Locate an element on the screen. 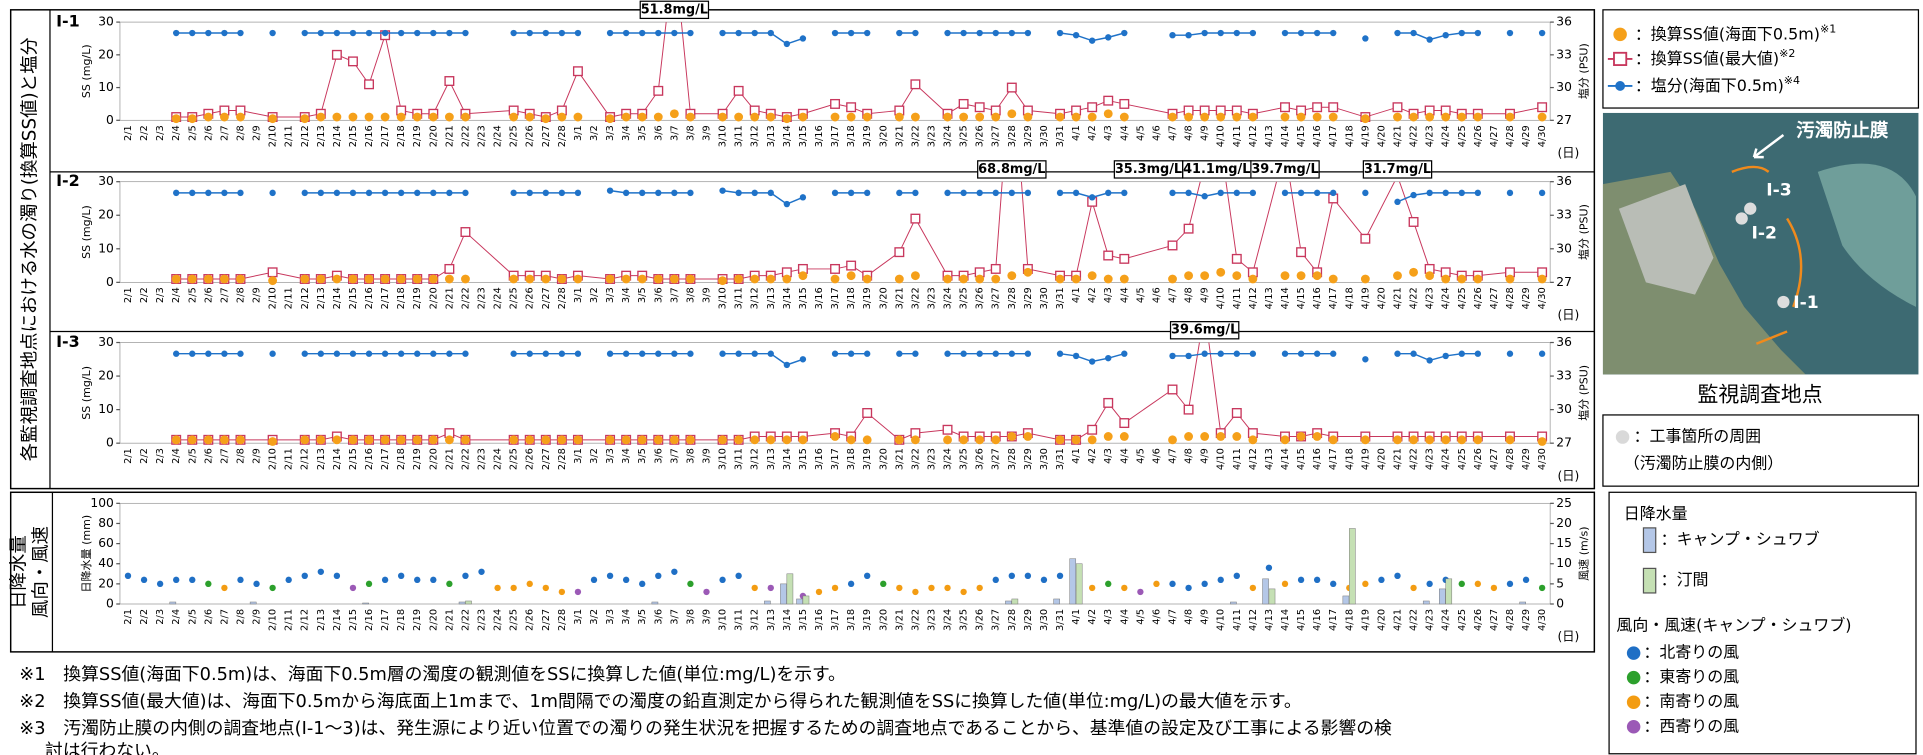 This screenshot has height=755, width=1923. plot-area is located at coordinates (859, 394).